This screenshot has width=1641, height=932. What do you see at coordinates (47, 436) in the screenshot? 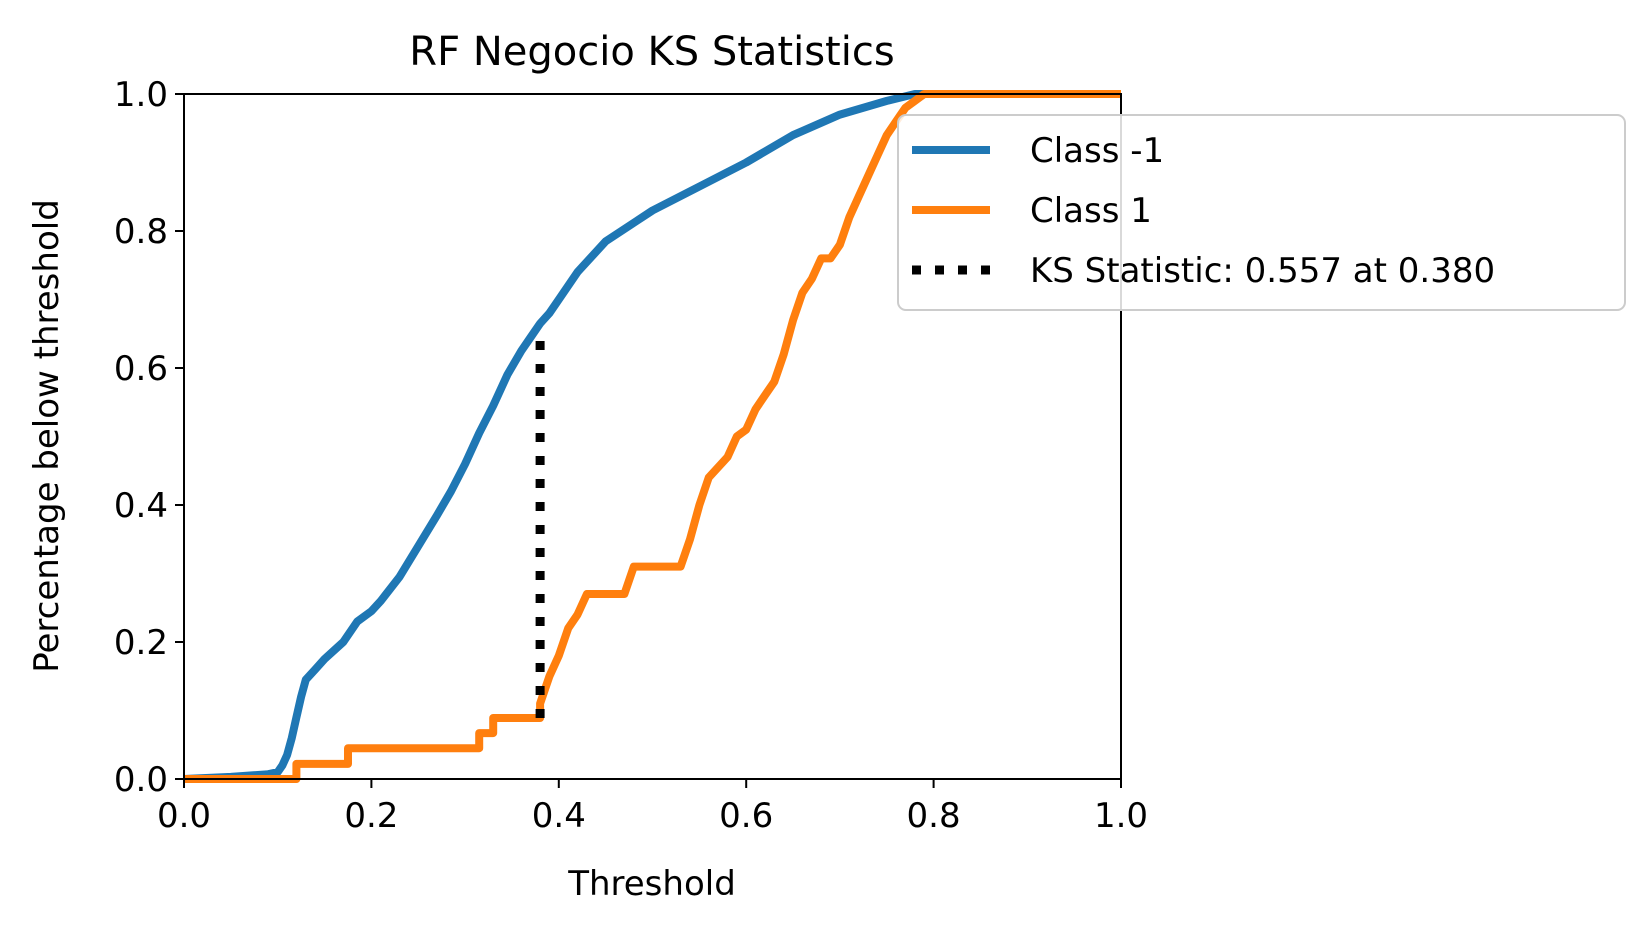
I see `y-axis-label: Percentage below threshold` at bounding box center [47, 436].